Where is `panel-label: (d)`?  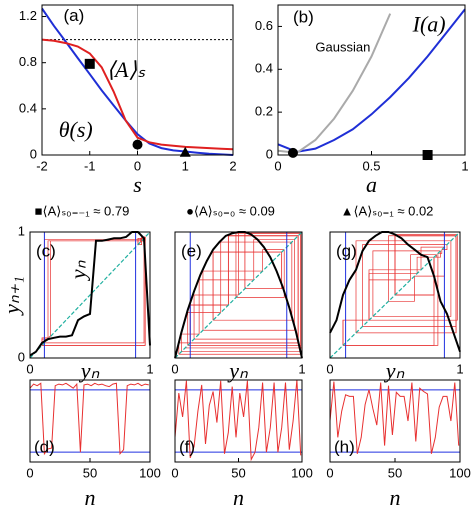
panel-label: (d) is located at coordinates (44, 446).